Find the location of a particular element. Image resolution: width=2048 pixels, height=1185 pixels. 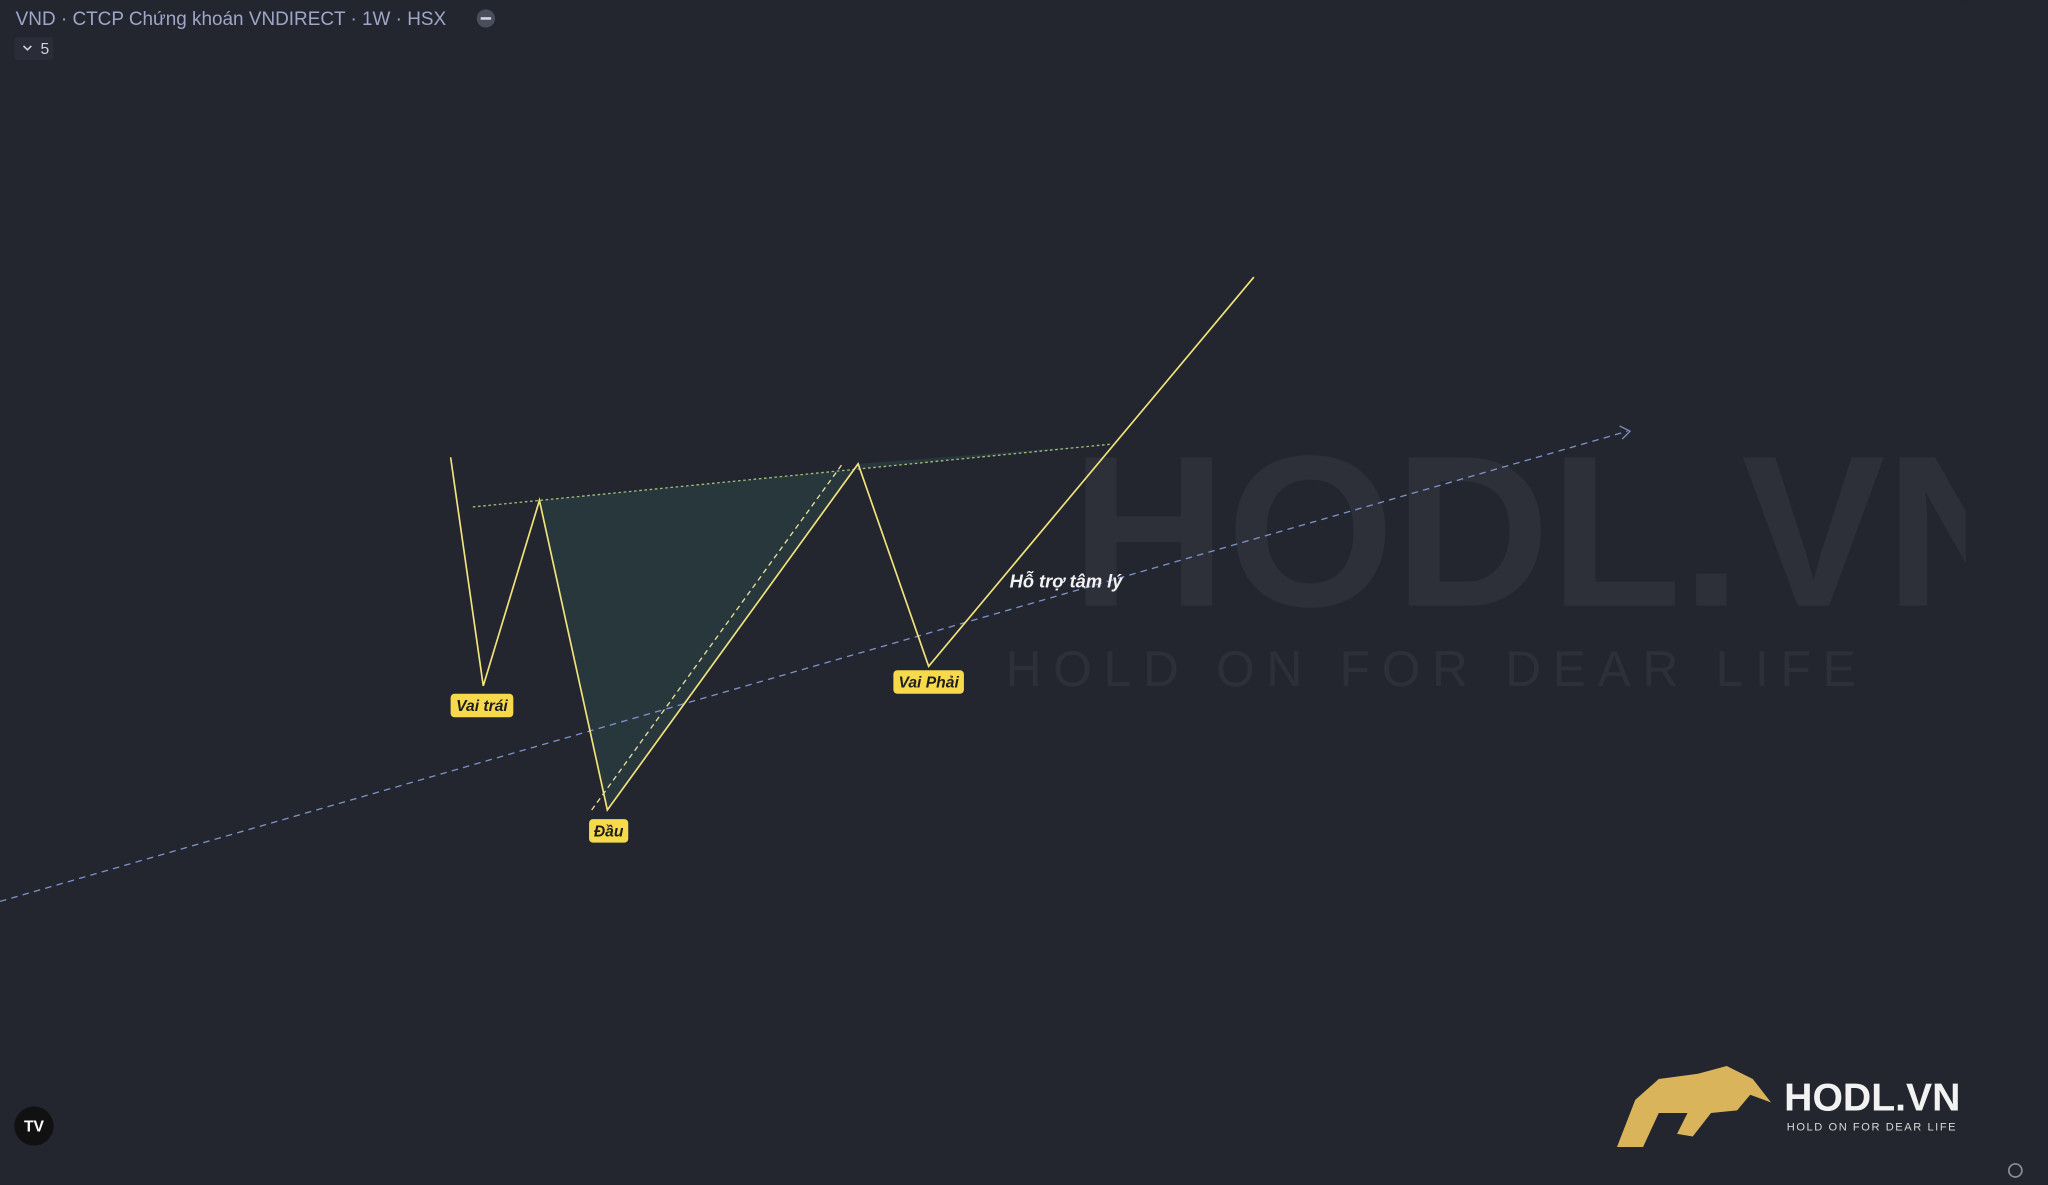

annotation-text: Vai Phải is located at coordinates (928, 682).